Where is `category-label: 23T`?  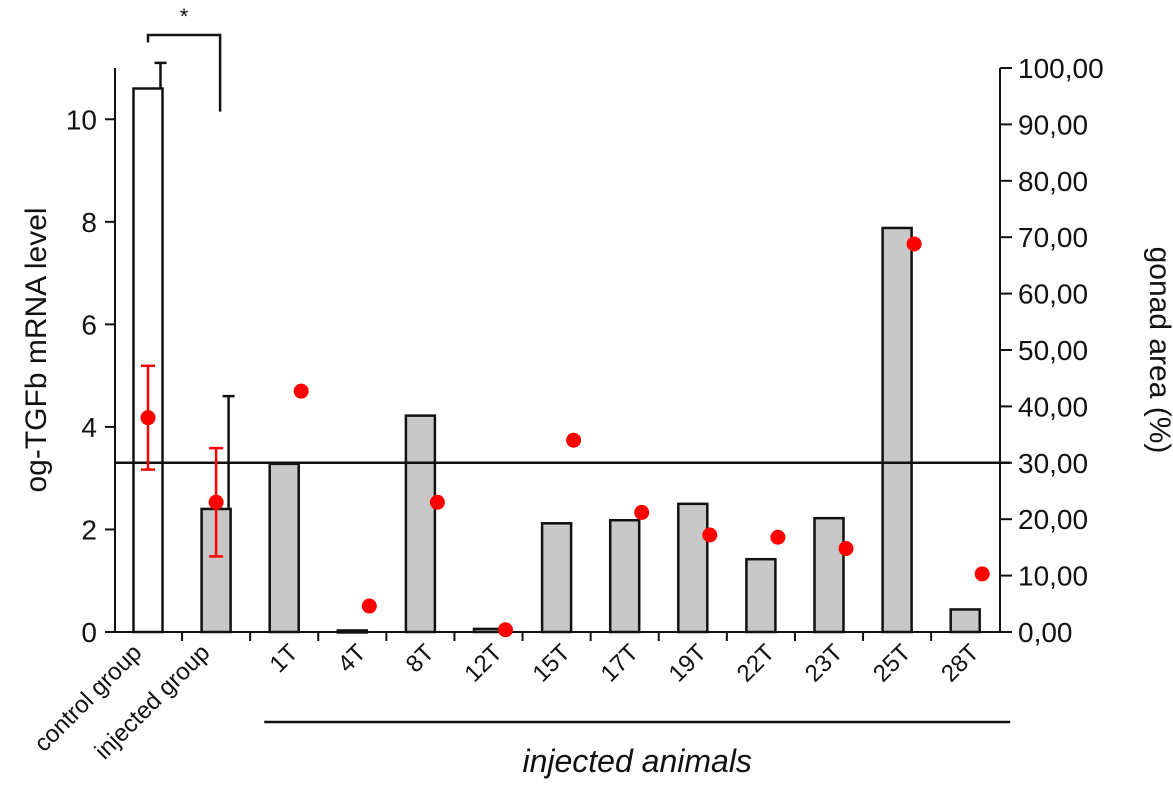
category-label: 23T is located at coordinates (824, 663).